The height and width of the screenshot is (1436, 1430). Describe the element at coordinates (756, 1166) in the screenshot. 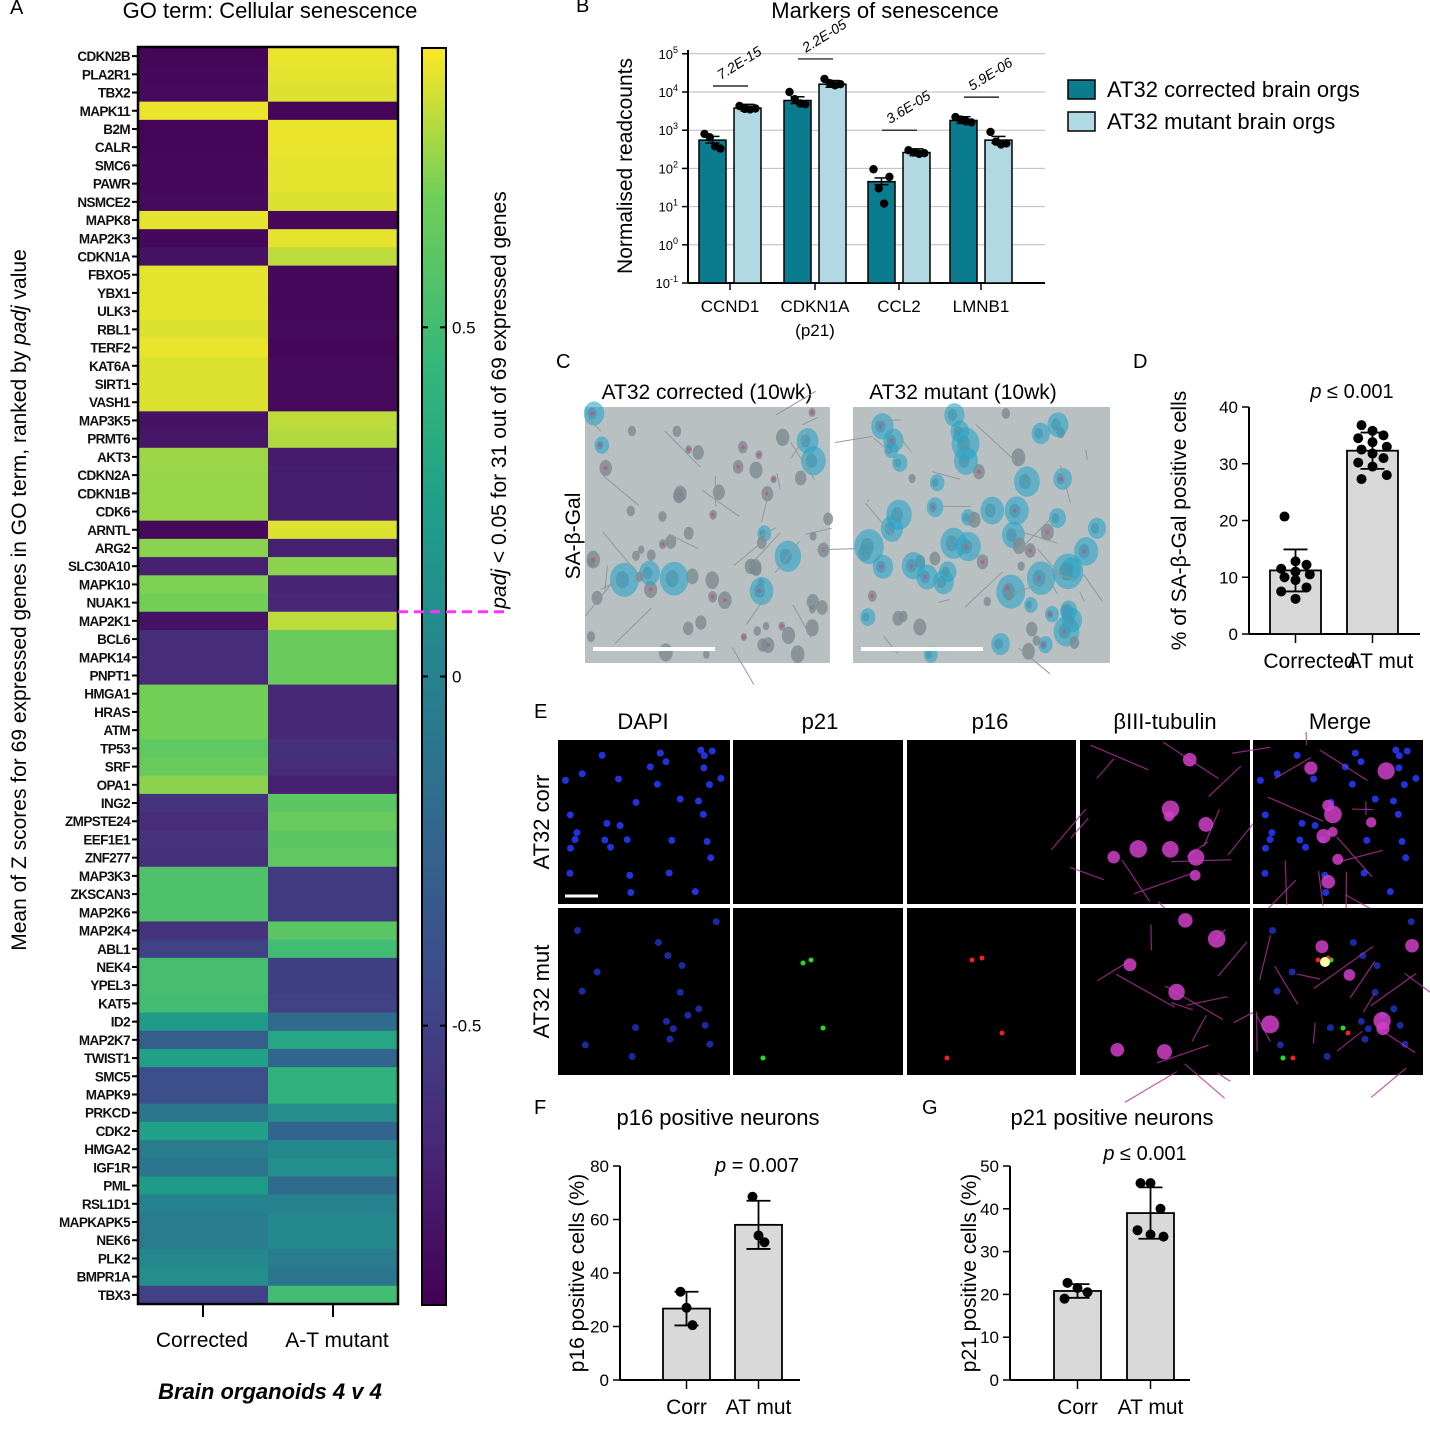

I see `p-value-label: p = 0.007` at that location.